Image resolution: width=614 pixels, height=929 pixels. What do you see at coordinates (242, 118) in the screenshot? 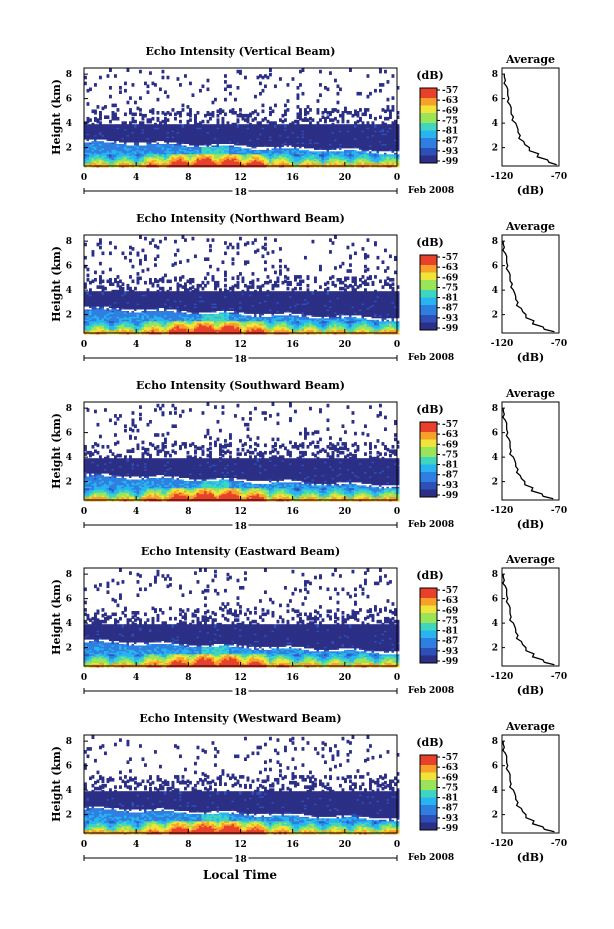
I see `heatmap` at bounding box center [242, 118].